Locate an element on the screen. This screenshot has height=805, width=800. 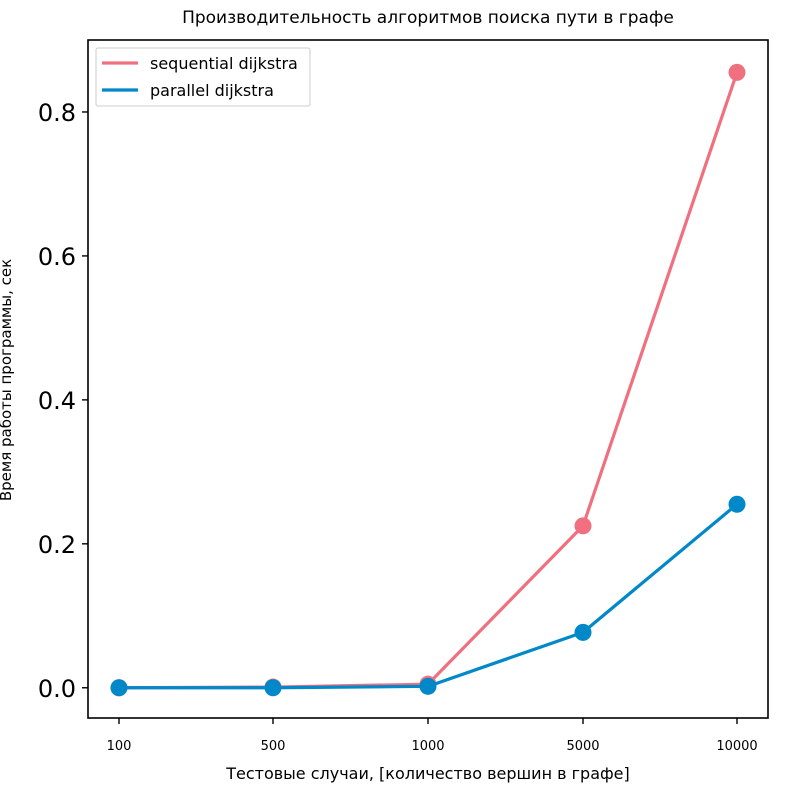
legend-box is located at coordinates (203, 77).